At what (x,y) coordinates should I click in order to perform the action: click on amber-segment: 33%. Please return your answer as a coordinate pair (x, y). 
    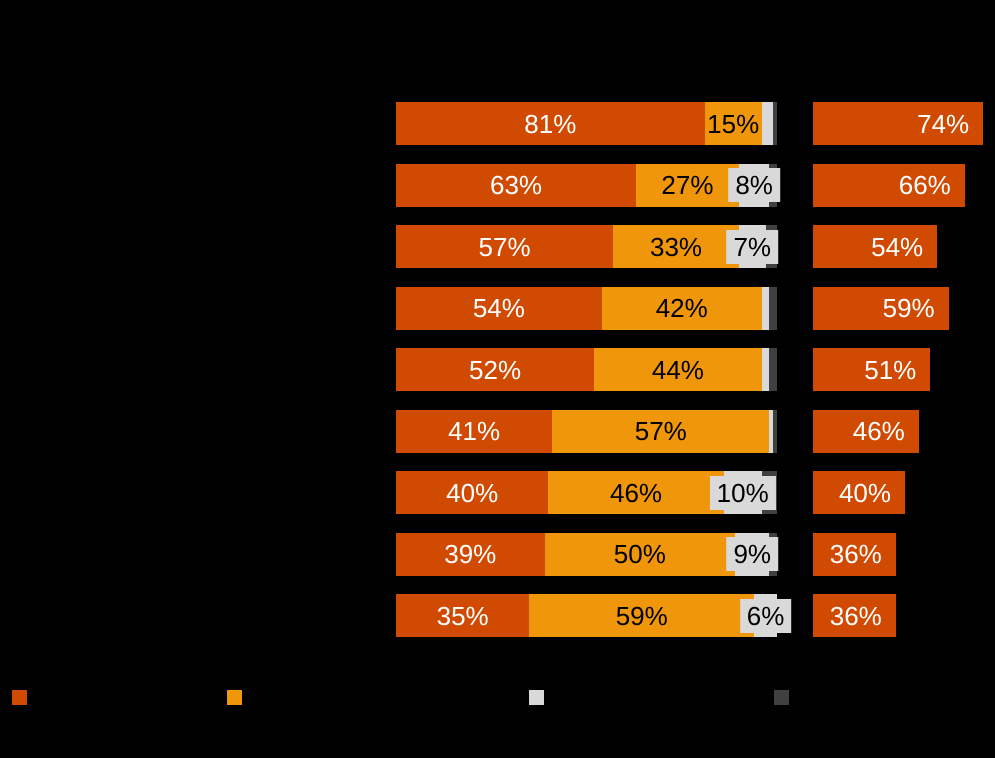
    Looking at the image, I should click on (676, 246).